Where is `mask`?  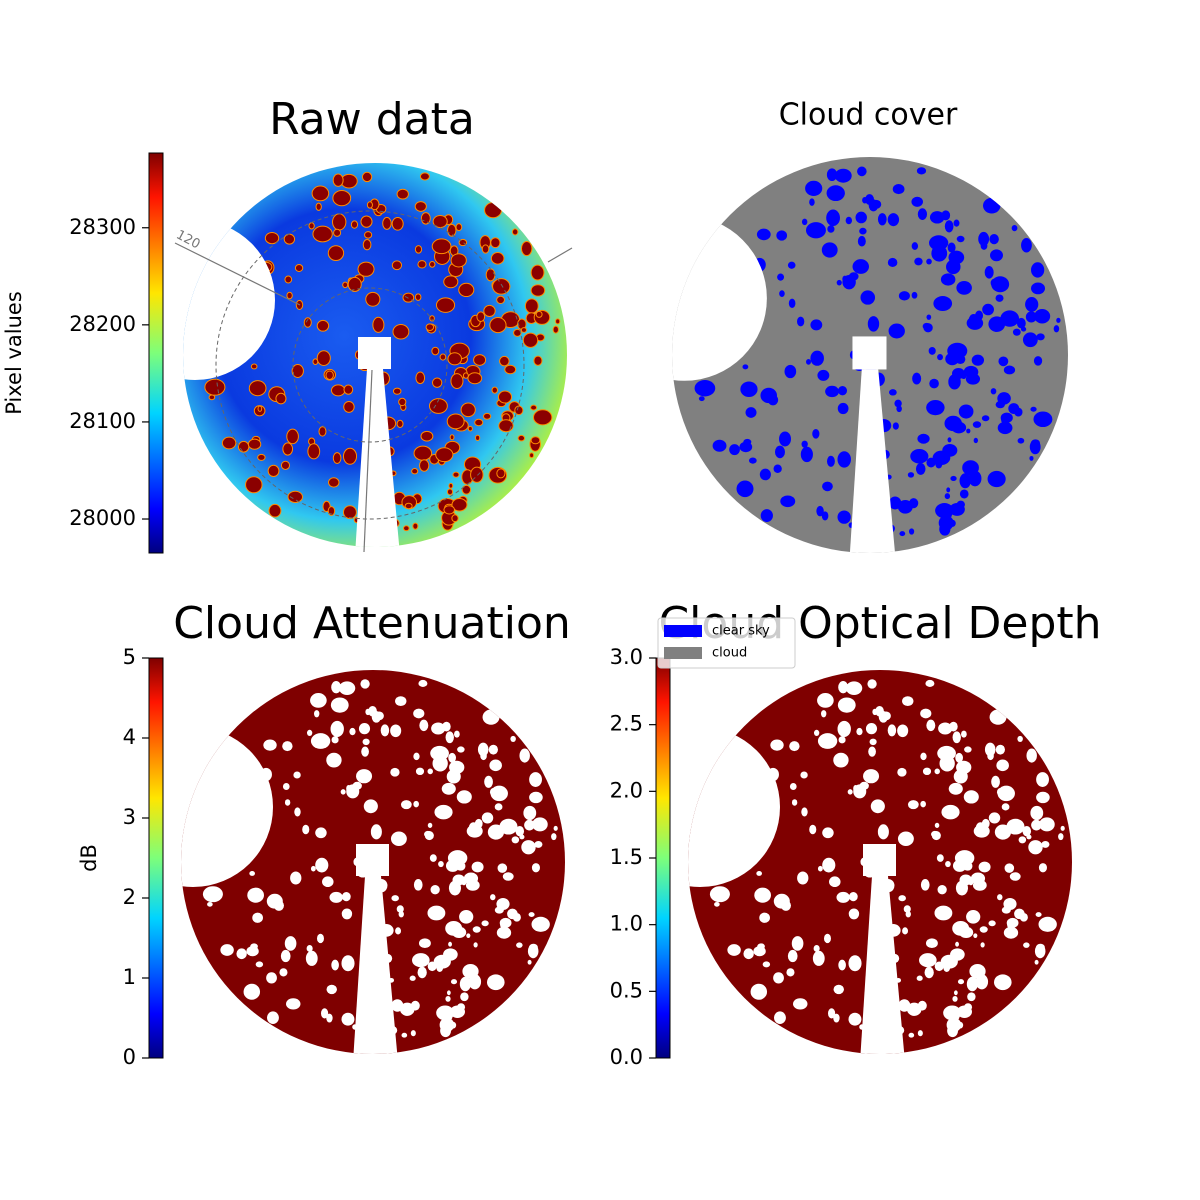
mask is located at coordinates (374, 353).